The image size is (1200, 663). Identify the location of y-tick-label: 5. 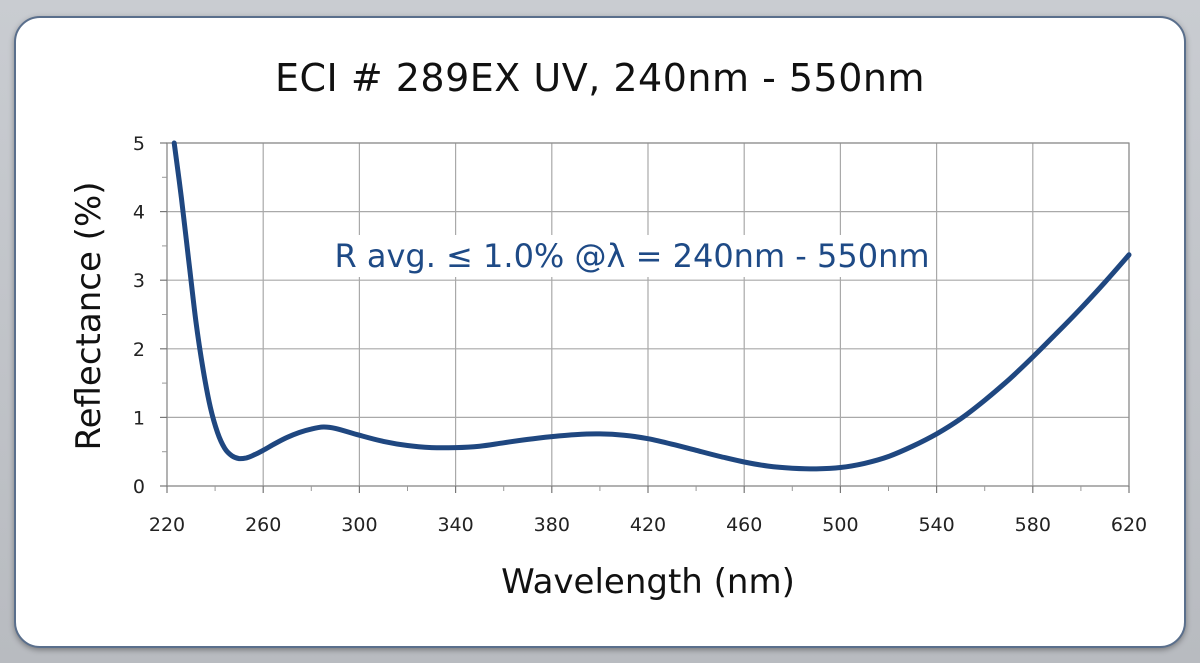
(139, 144).